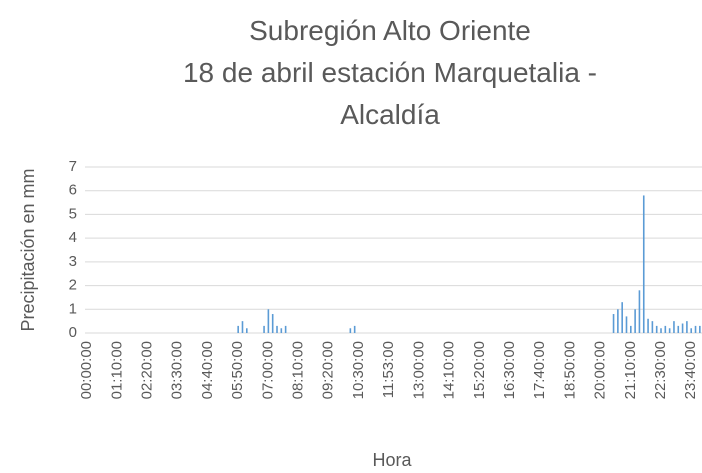 This screenshot has width=702, height=473. What do you see at coordinates (73, 285) in the screenshot?
I see `y-tick-label: 2` at bounding box center [73, 285].